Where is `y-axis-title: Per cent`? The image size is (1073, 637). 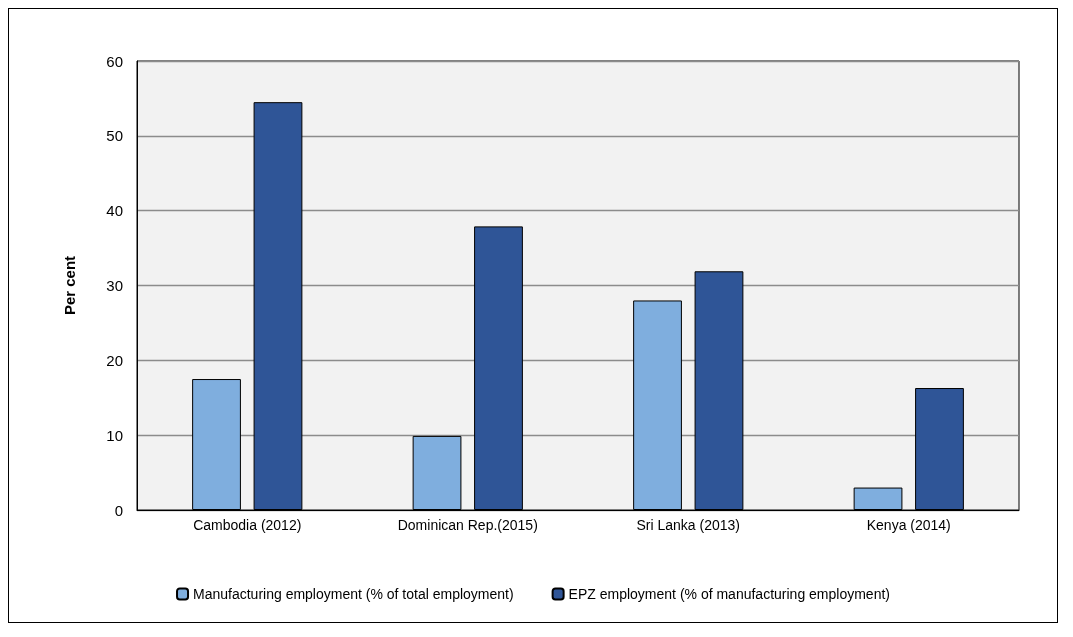
y-axis-title: Per cent is located at coordinates (69, 285).